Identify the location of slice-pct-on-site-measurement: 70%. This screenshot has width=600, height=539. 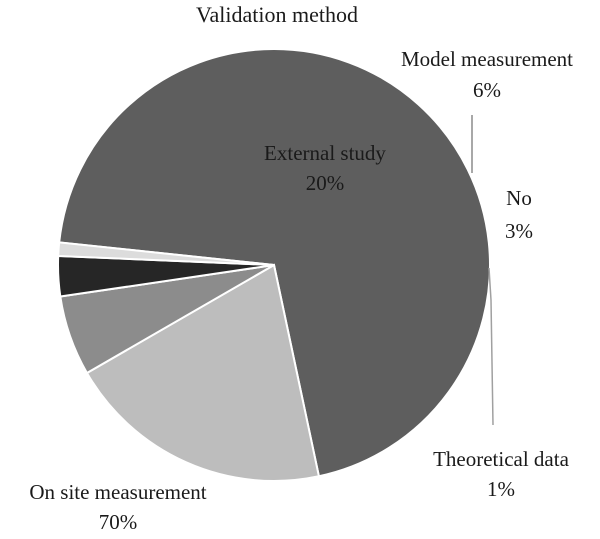
(118, 522).